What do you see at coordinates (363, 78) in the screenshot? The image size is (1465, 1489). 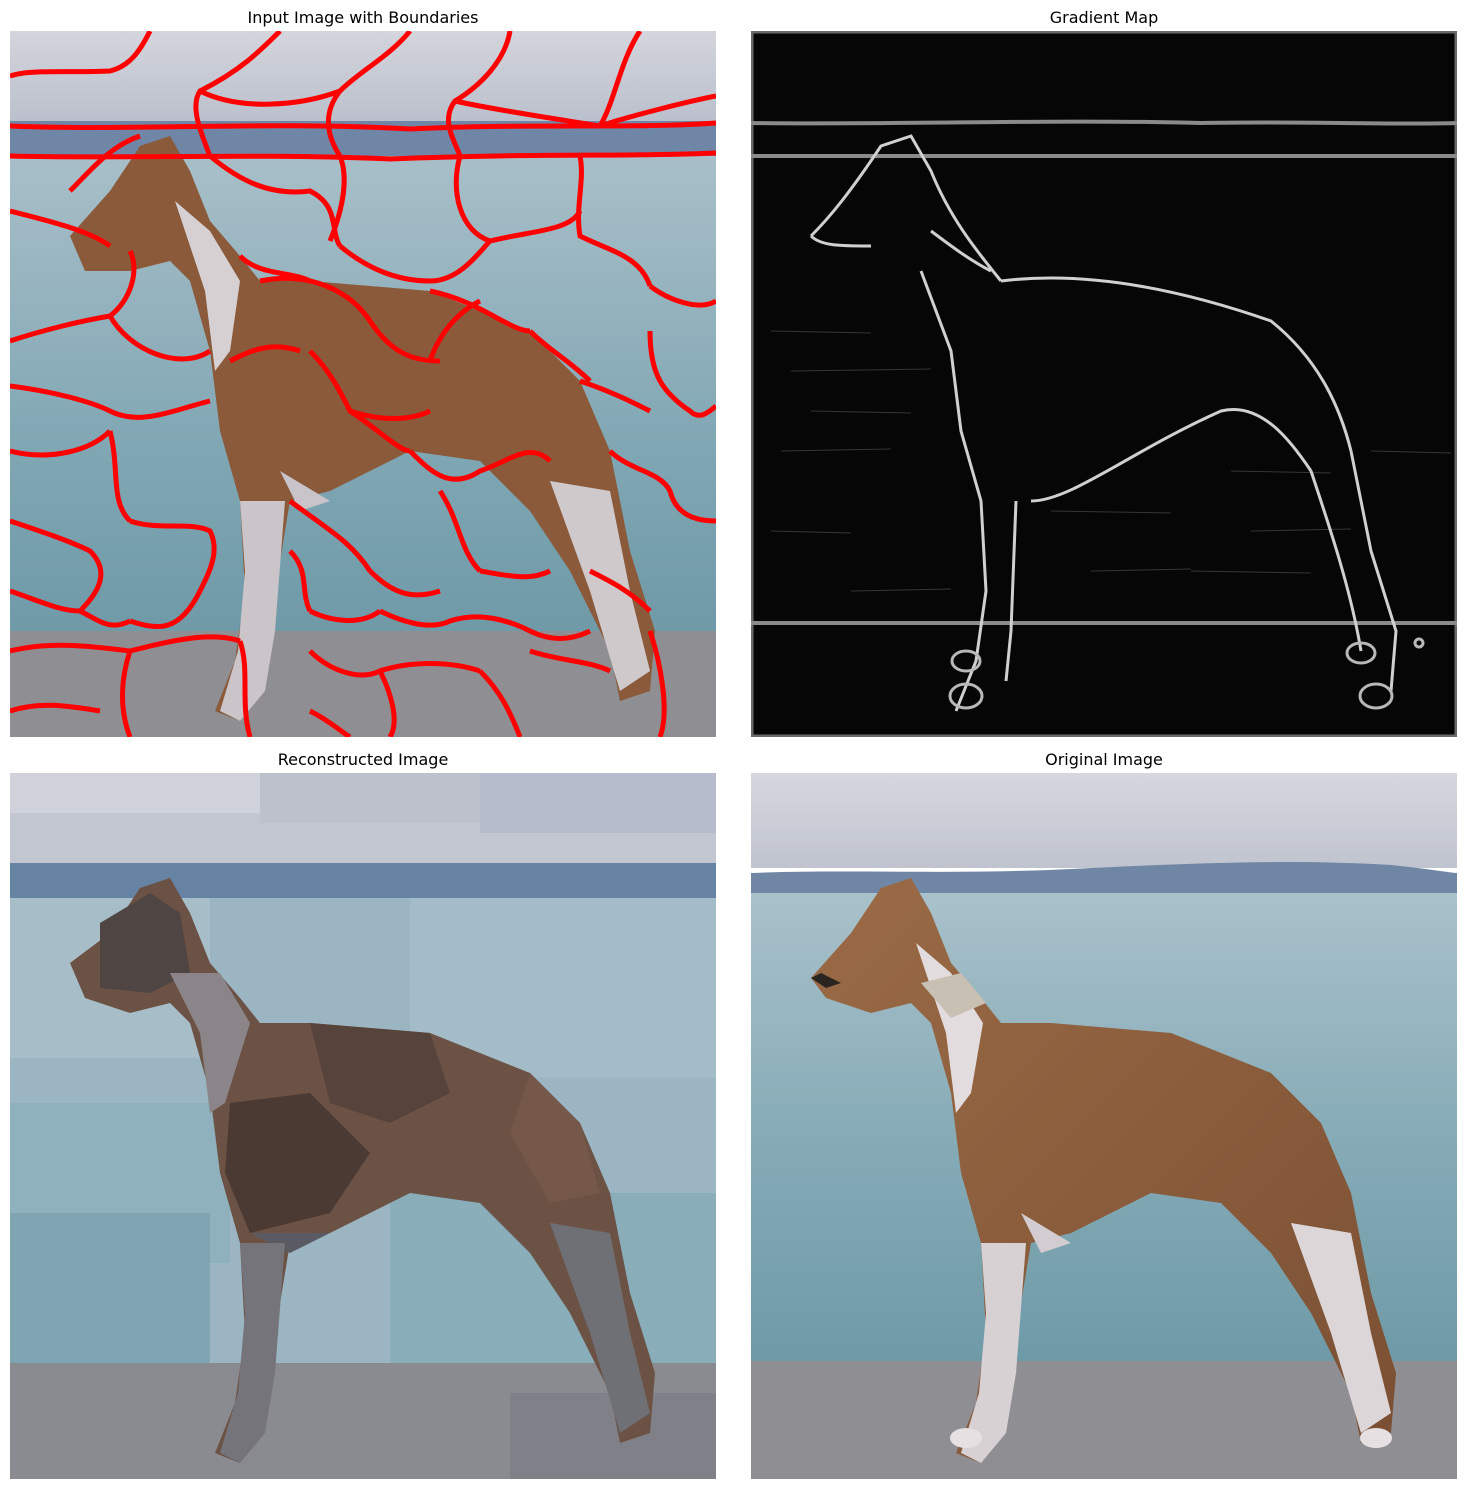 I see `sky-region` at bounding box center [363, 78].